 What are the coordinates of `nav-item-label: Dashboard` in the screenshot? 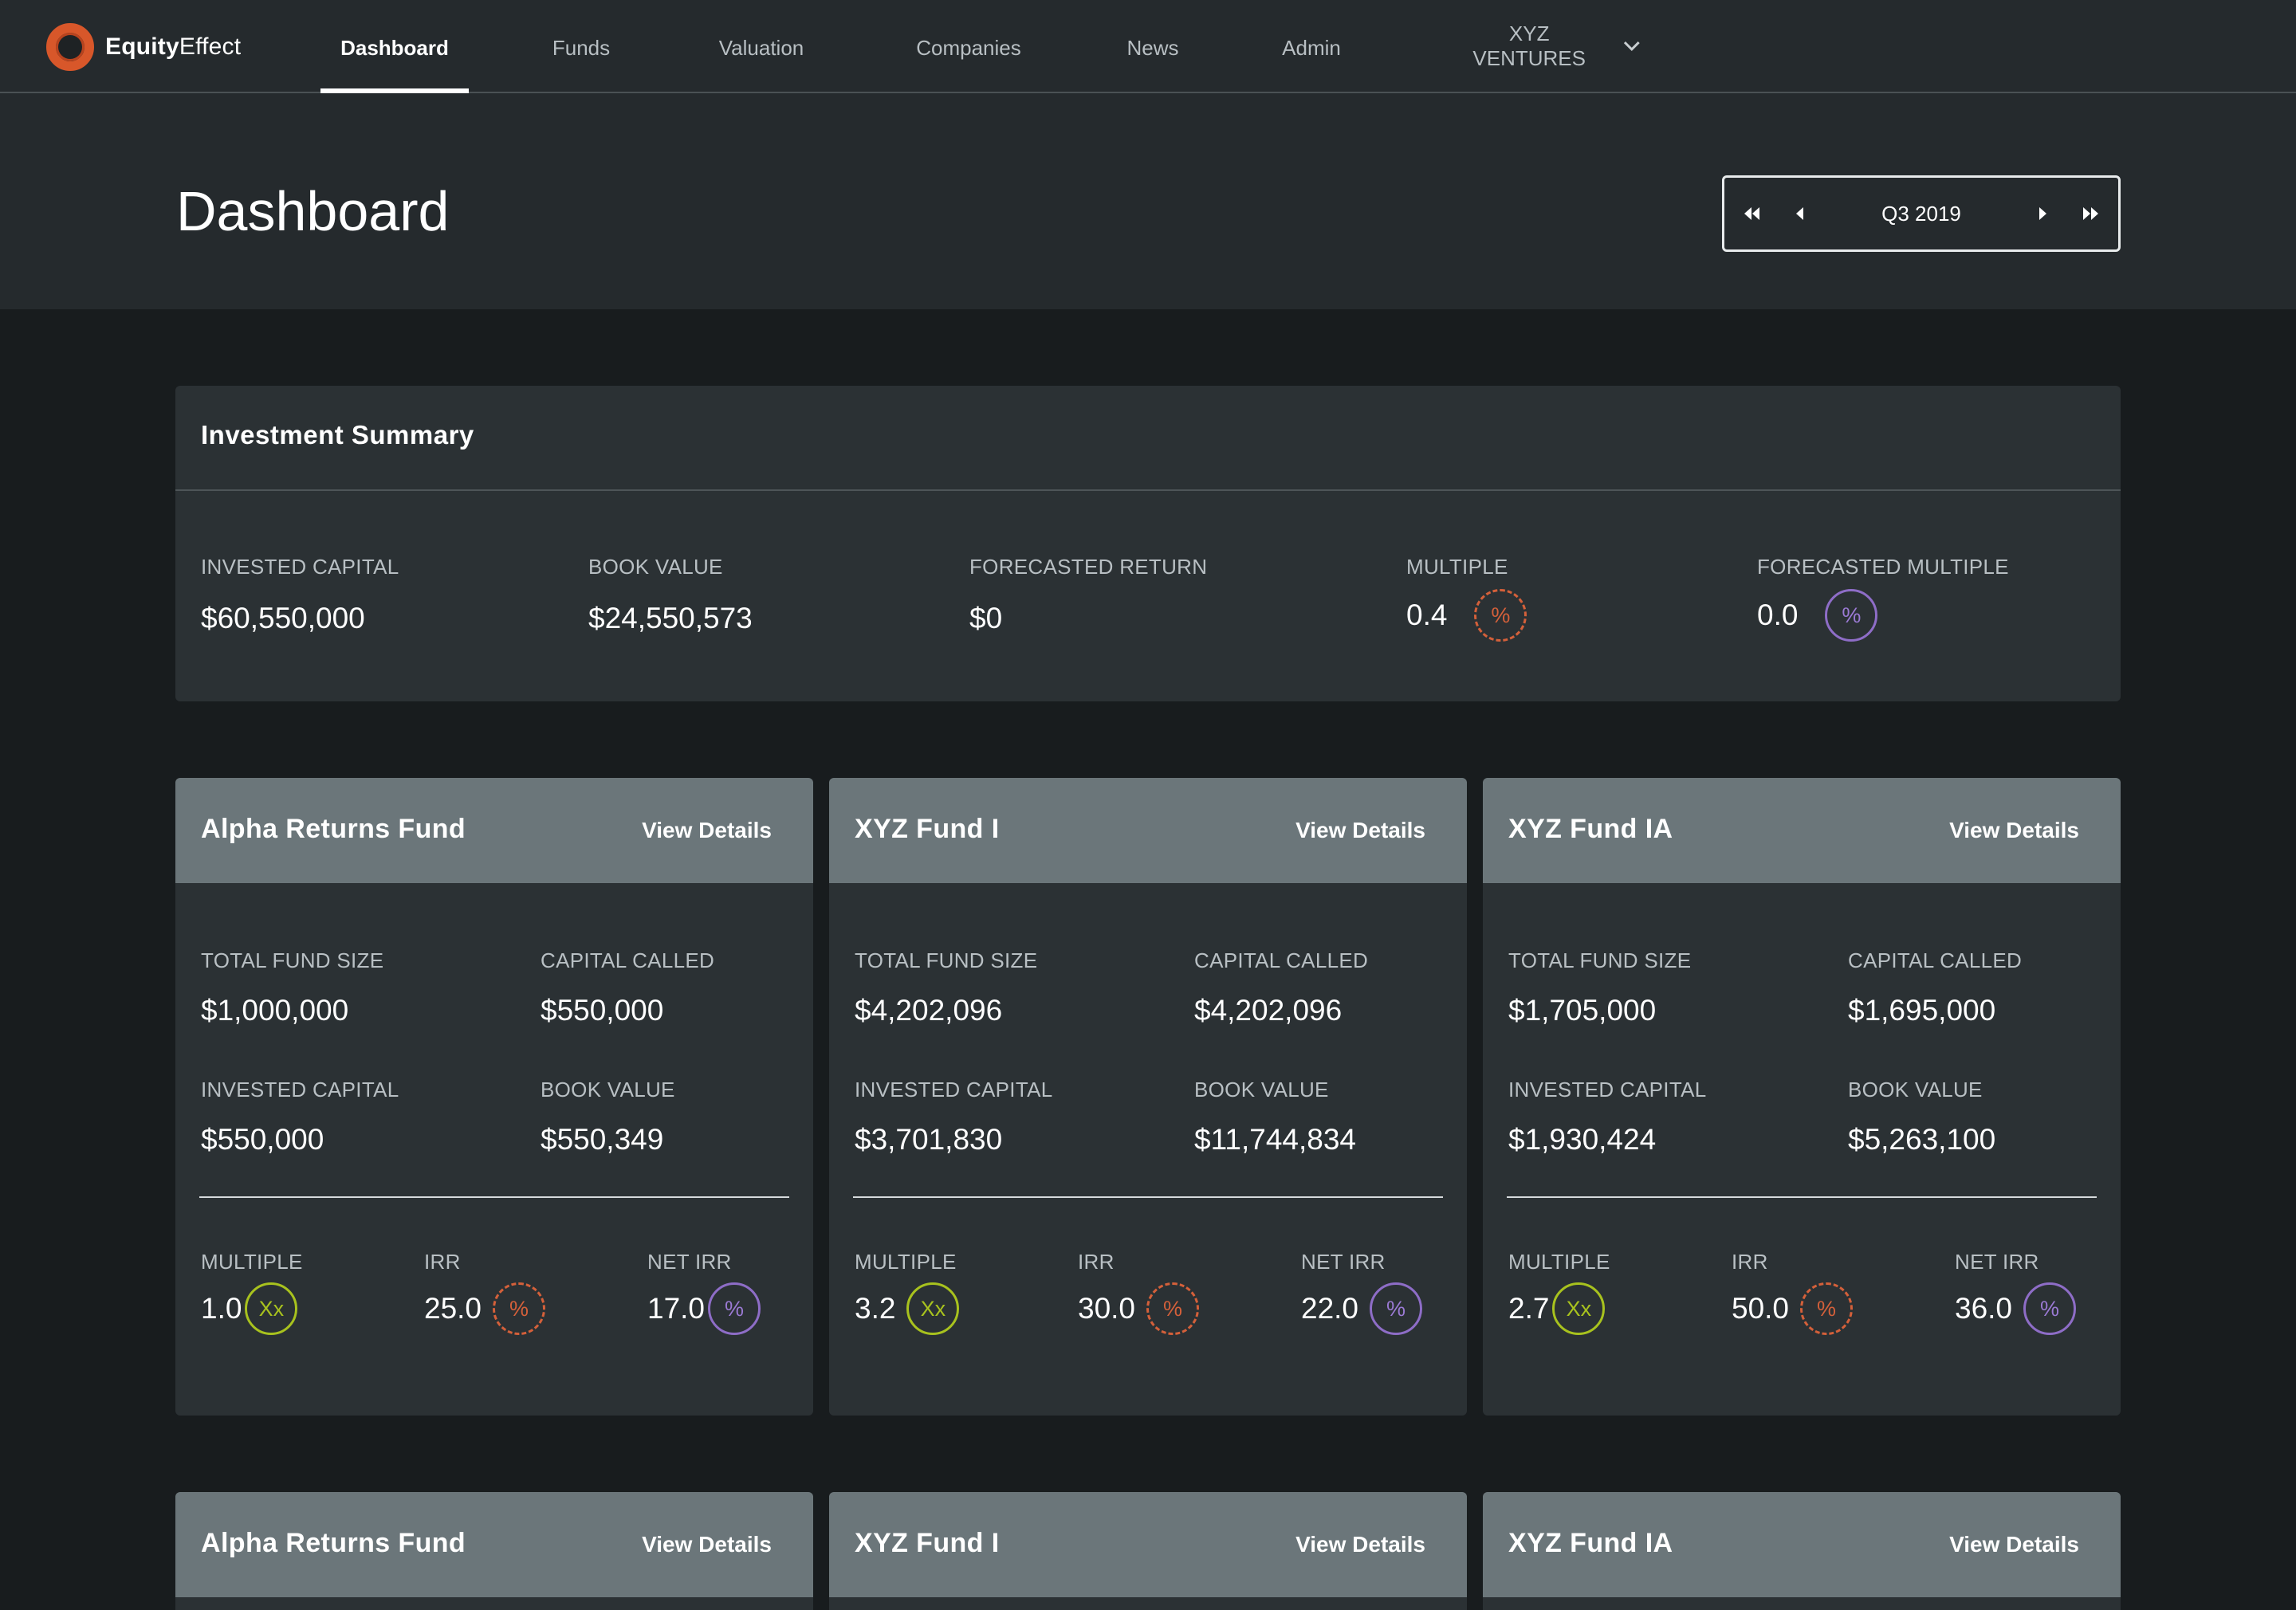 It's located at (394, 48).